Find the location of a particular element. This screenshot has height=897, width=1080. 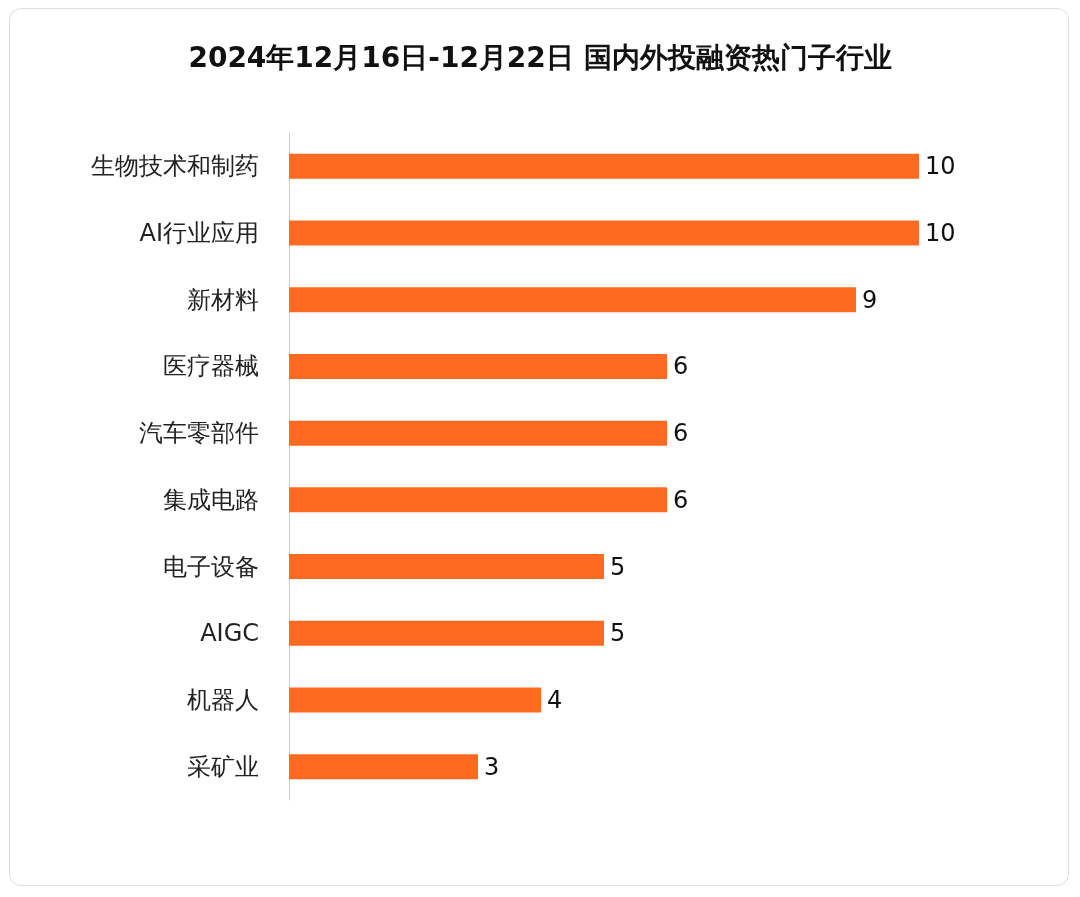

chart-title: 2024年12月16日-12月22日 国内外投融资热门子行业 is located at coordinates (540, 57).